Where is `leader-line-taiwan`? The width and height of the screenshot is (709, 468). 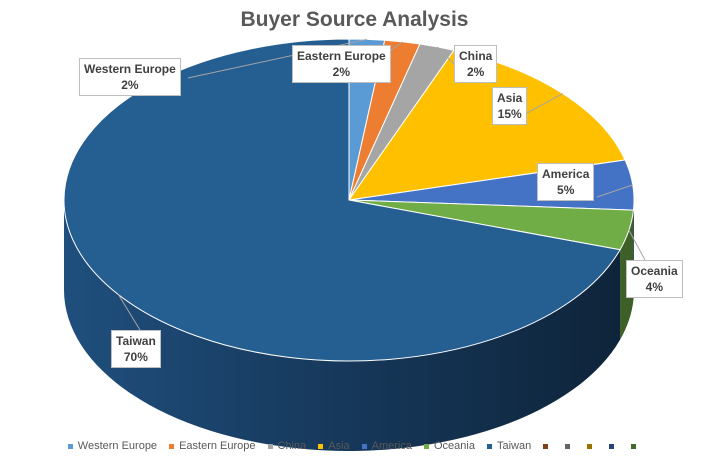
leader-line-taiwan is located at coordinates (129, 312).